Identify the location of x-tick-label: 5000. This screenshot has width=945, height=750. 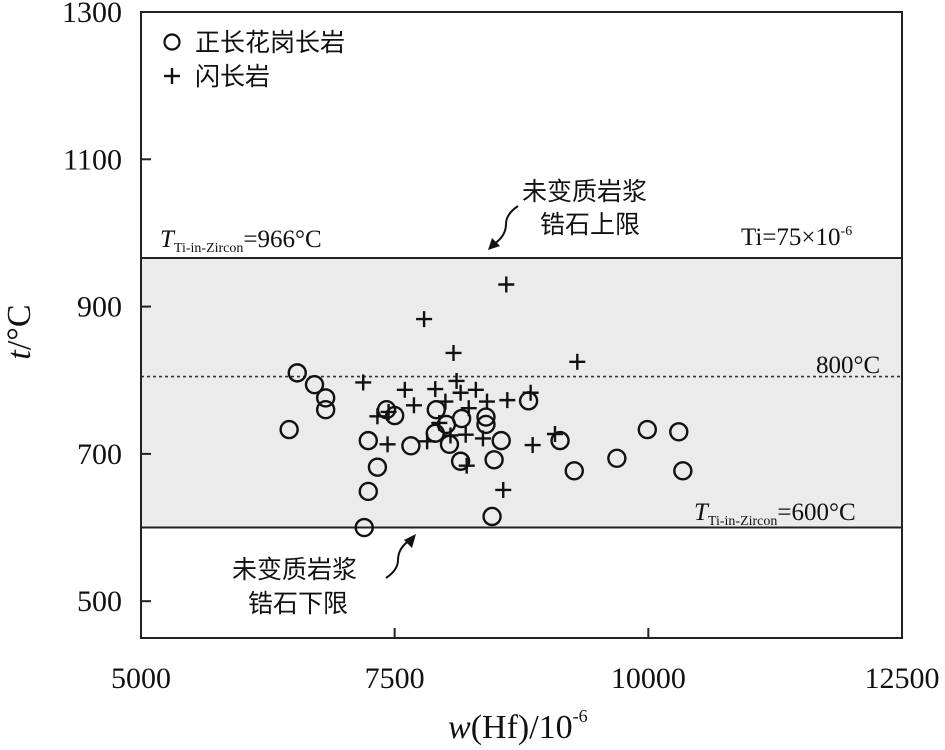
(141, 678).